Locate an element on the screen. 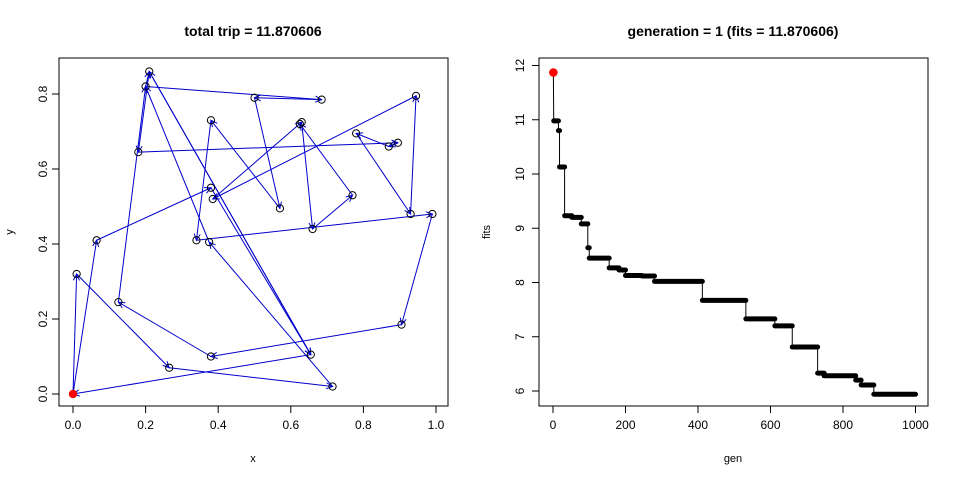 The width and height of the screenshot is (960, 480). fitness-y-axis: 6 7 8 9 10 11 12 is located at coordinates (526, 226).